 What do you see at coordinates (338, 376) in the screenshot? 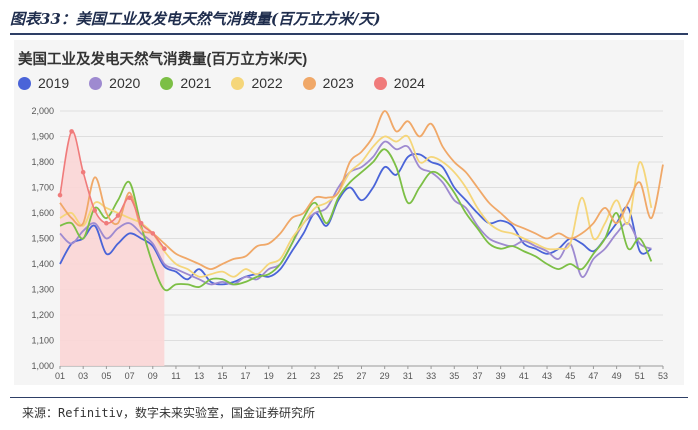
I see `x-tick-label: 25` at bounding box center [338, 376].